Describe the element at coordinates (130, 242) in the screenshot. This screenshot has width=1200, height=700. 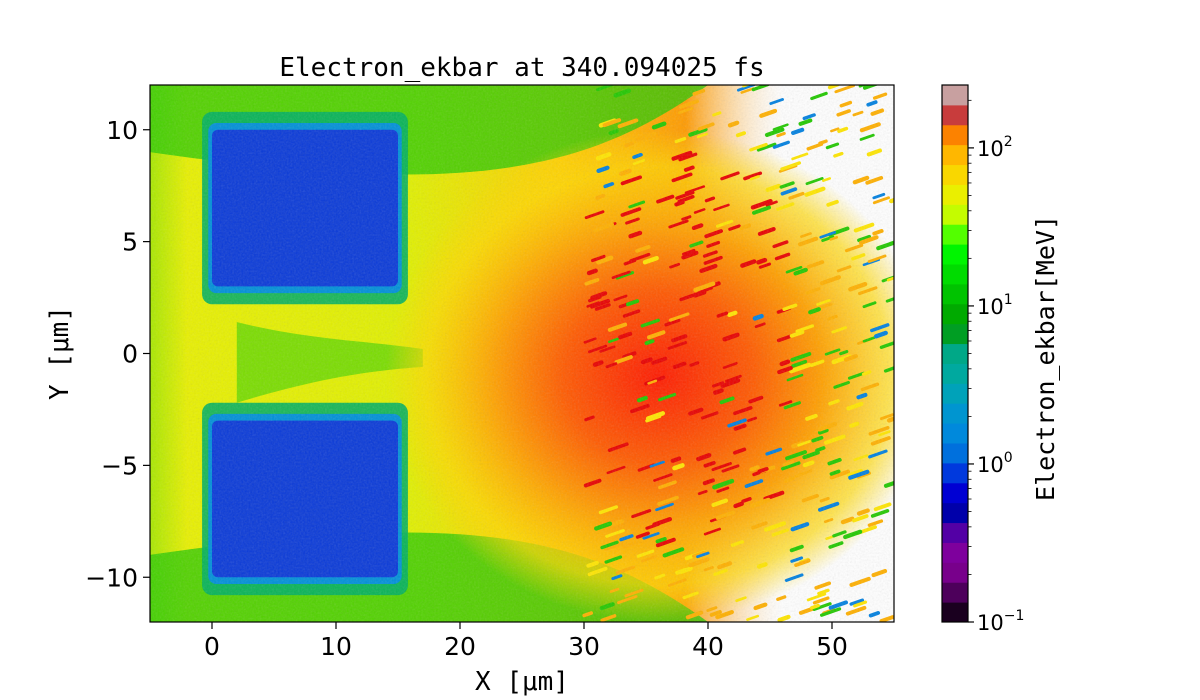
I see `y-tick-label: 5` at that location.